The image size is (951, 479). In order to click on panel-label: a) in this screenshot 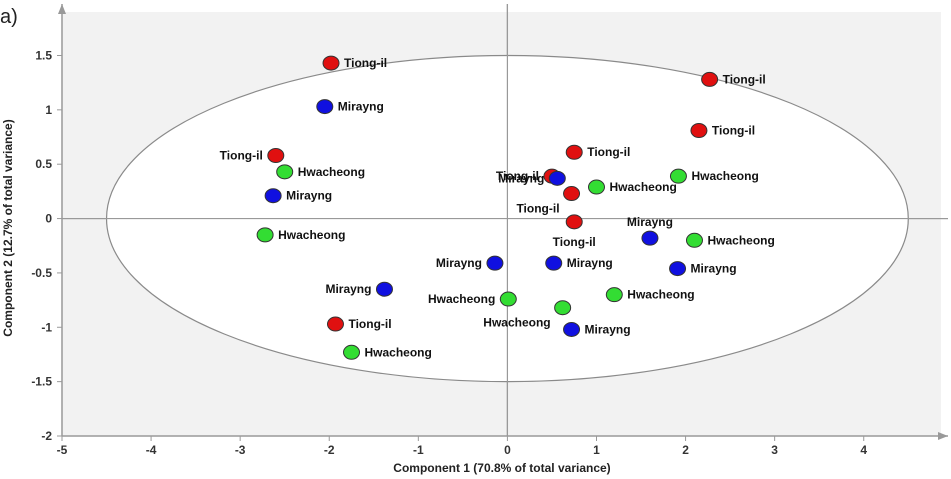, I will do `click(9, 17)`.